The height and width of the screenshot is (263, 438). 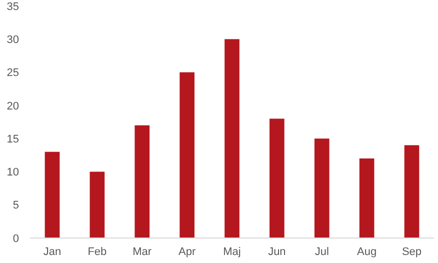 What do you see at coordinates (12, 139) in the screenshot?
I see `y-tick-label: 15` at bounding box center [12, 139].